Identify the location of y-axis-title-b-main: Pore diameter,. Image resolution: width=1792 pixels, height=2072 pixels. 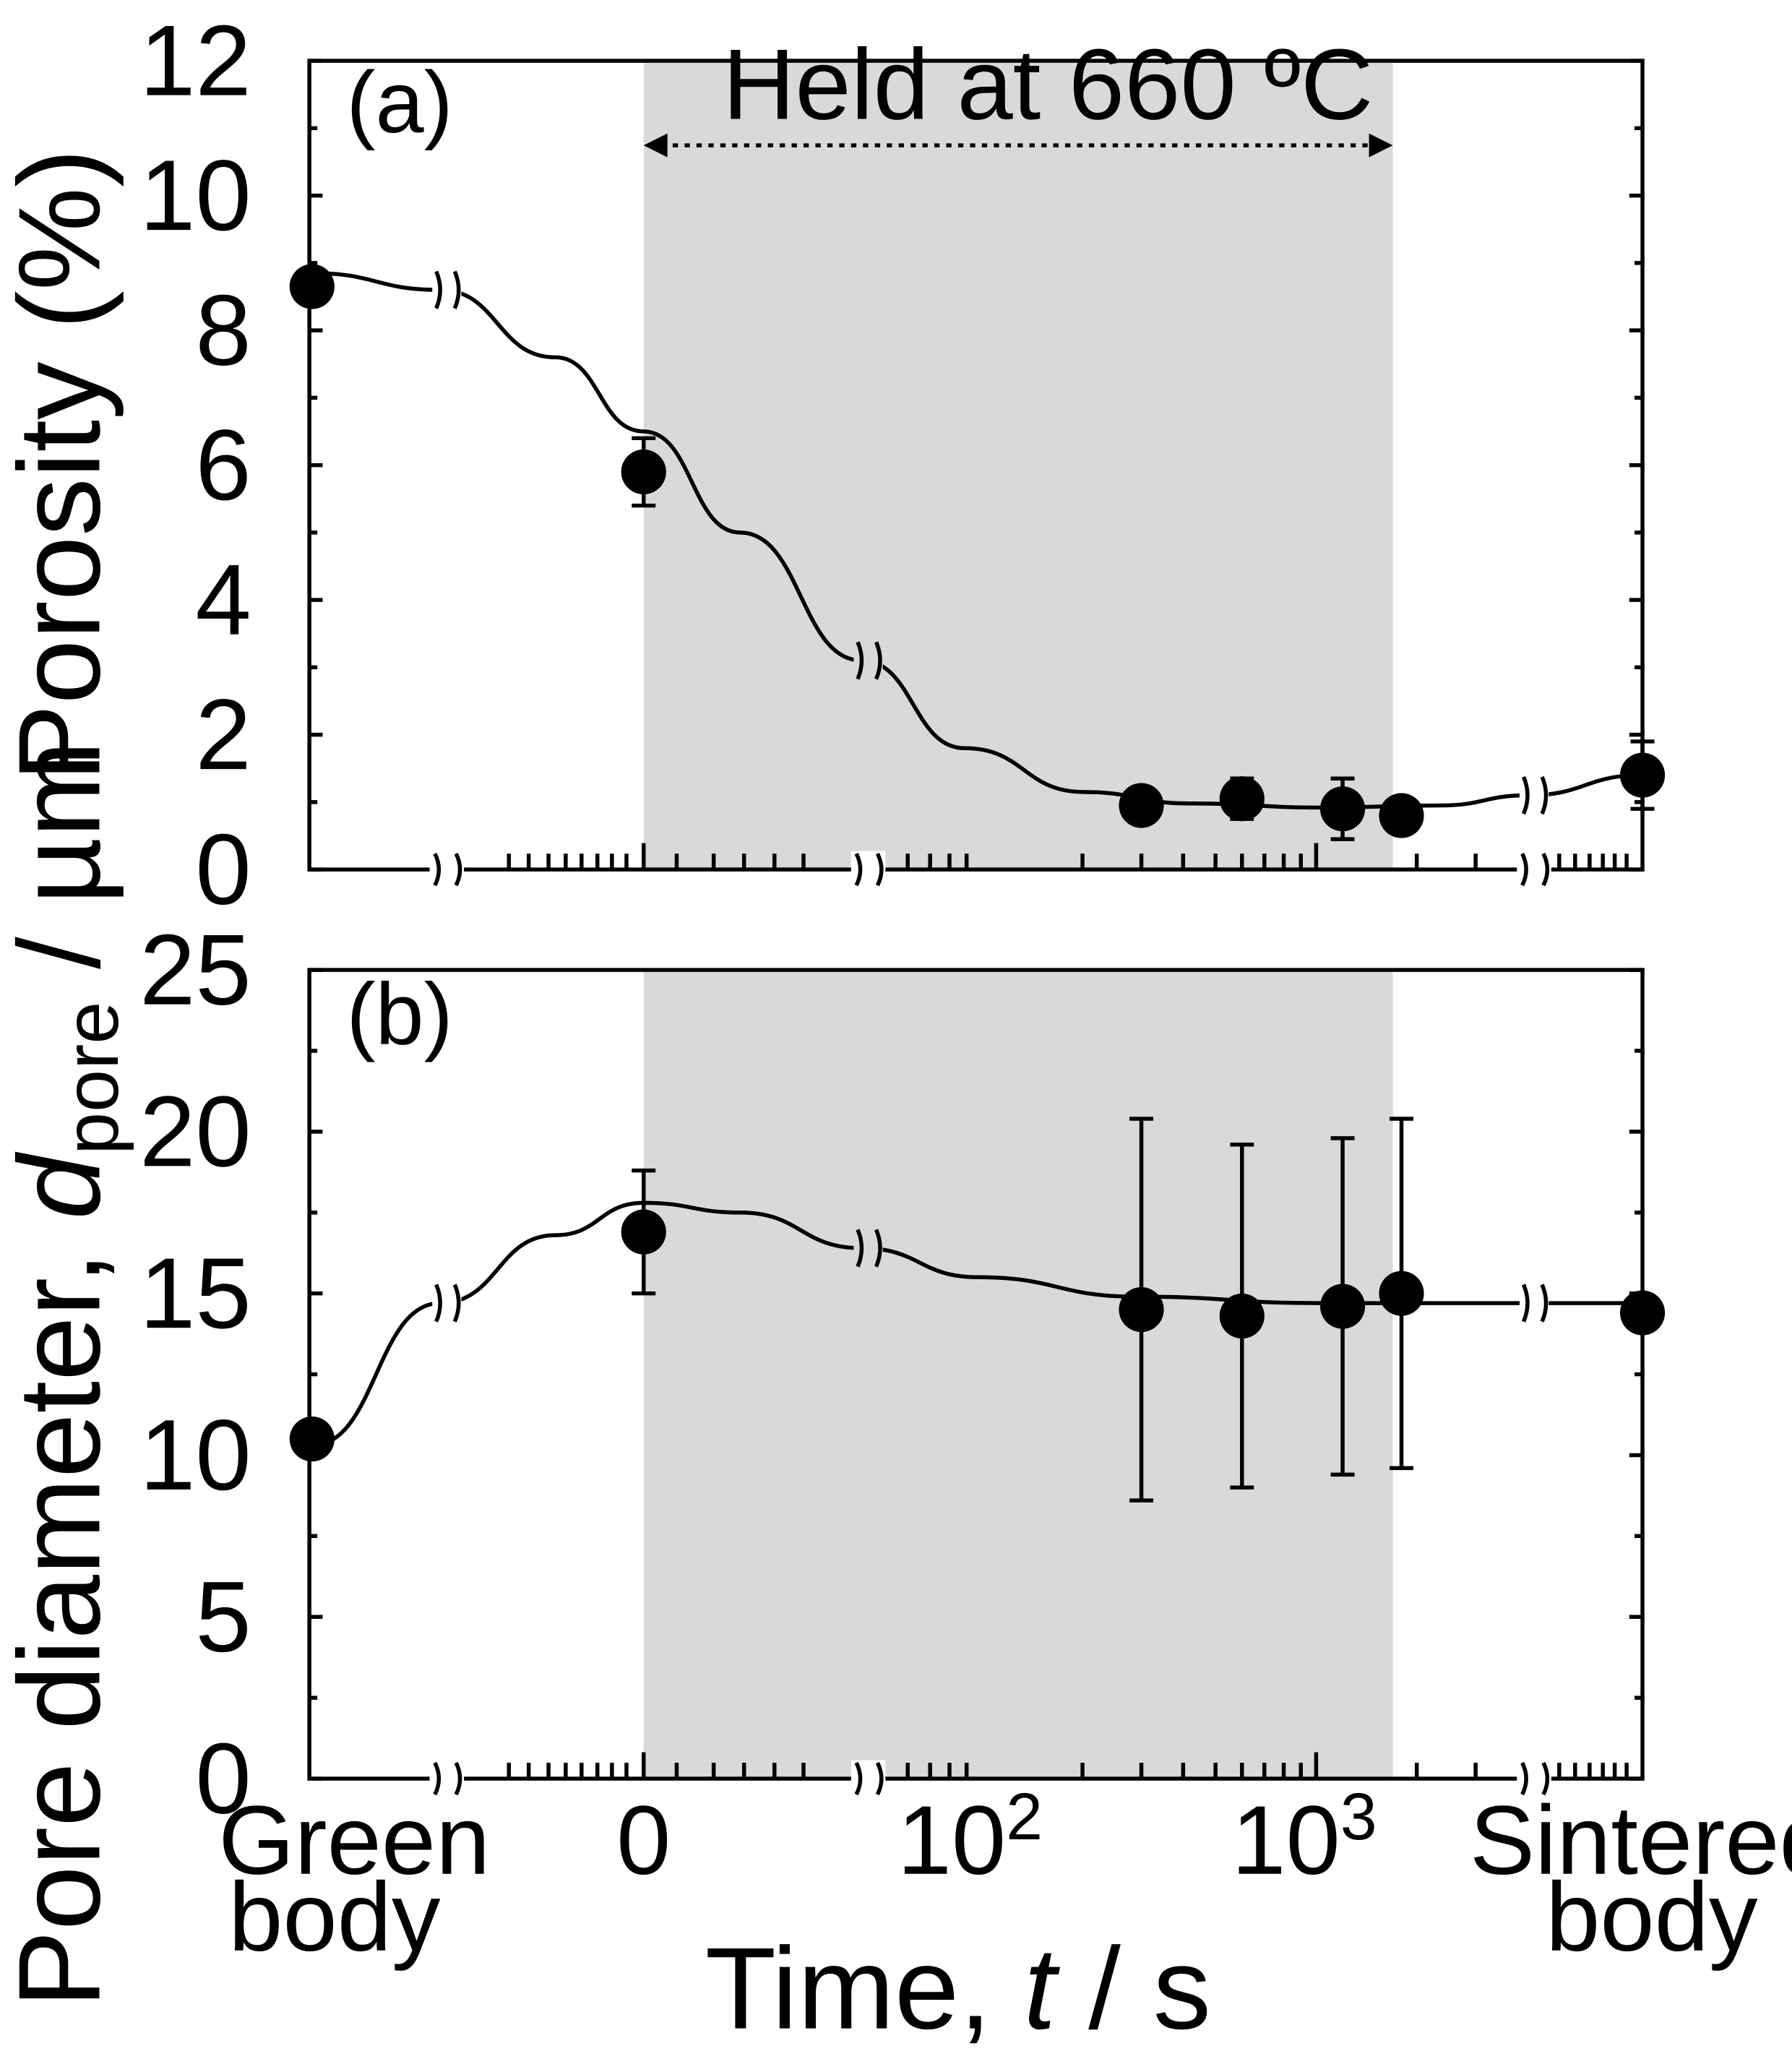
(62, 1613).